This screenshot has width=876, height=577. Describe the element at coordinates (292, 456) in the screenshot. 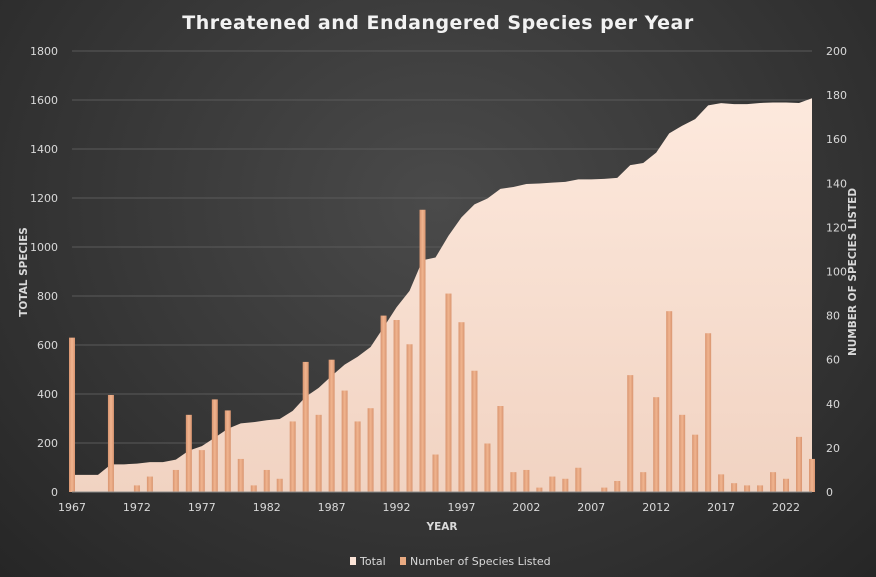

I see `bar-1984` at that location.